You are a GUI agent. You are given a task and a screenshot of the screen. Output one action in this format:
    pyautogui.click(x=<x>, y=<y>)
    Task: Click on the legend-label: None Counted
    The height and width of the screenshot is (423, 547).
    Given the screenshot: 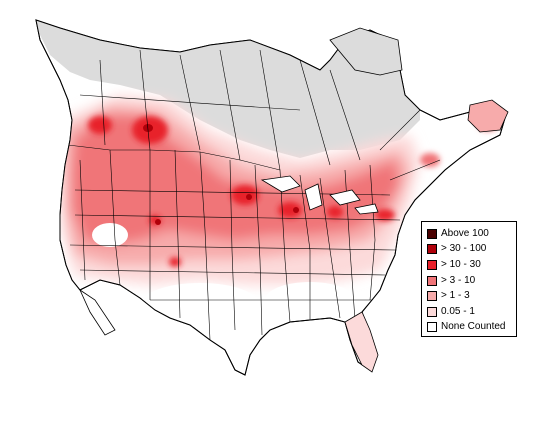 What is the action you would take?
    pyautogui.click(x=473, y=327)
    